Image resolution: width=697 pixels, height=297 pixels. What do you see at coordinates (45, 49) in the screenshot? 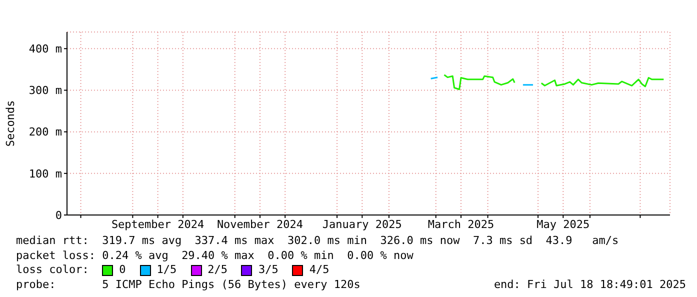
I see `y-tick-label: 400 m` at bounding box center [45, 49].